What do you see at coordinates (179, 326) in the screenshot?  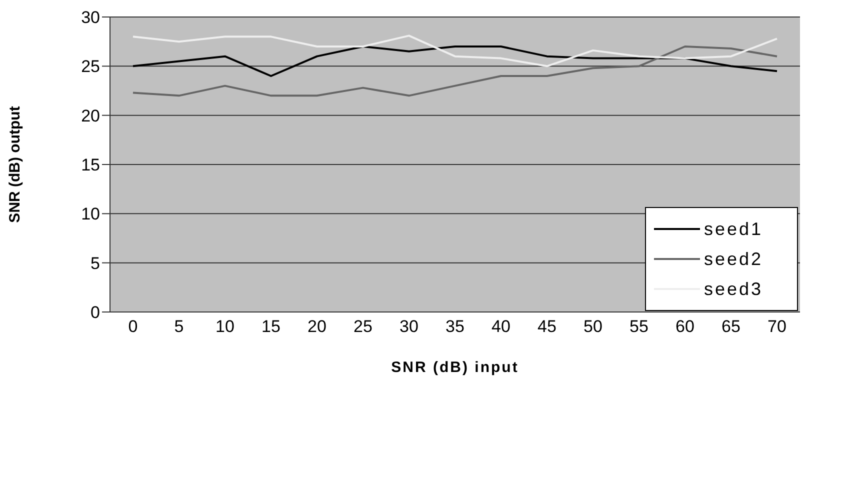 I see `x-tick-label: 5` at bounding box center [179, 326].